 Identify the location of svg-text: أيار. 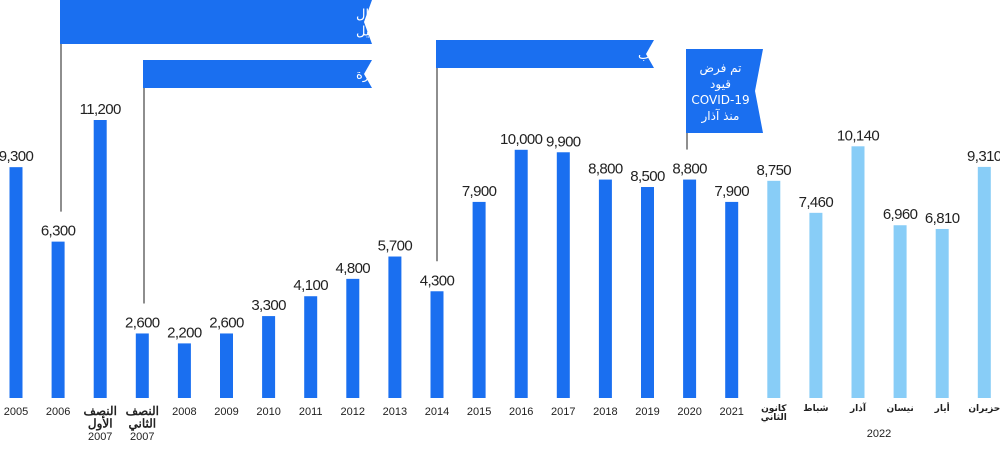
(942, 408).